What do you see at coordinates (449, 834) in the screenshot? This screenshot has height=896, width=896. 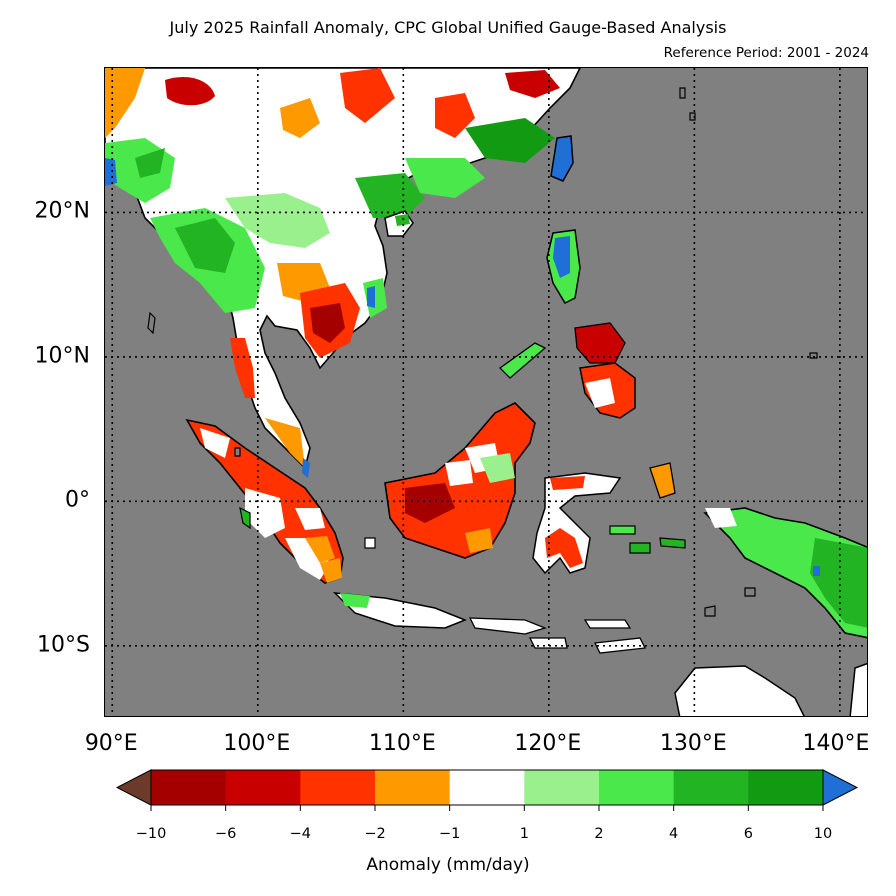 I see `colorbar-tick-label: −1` at bounding box center [449, 834].